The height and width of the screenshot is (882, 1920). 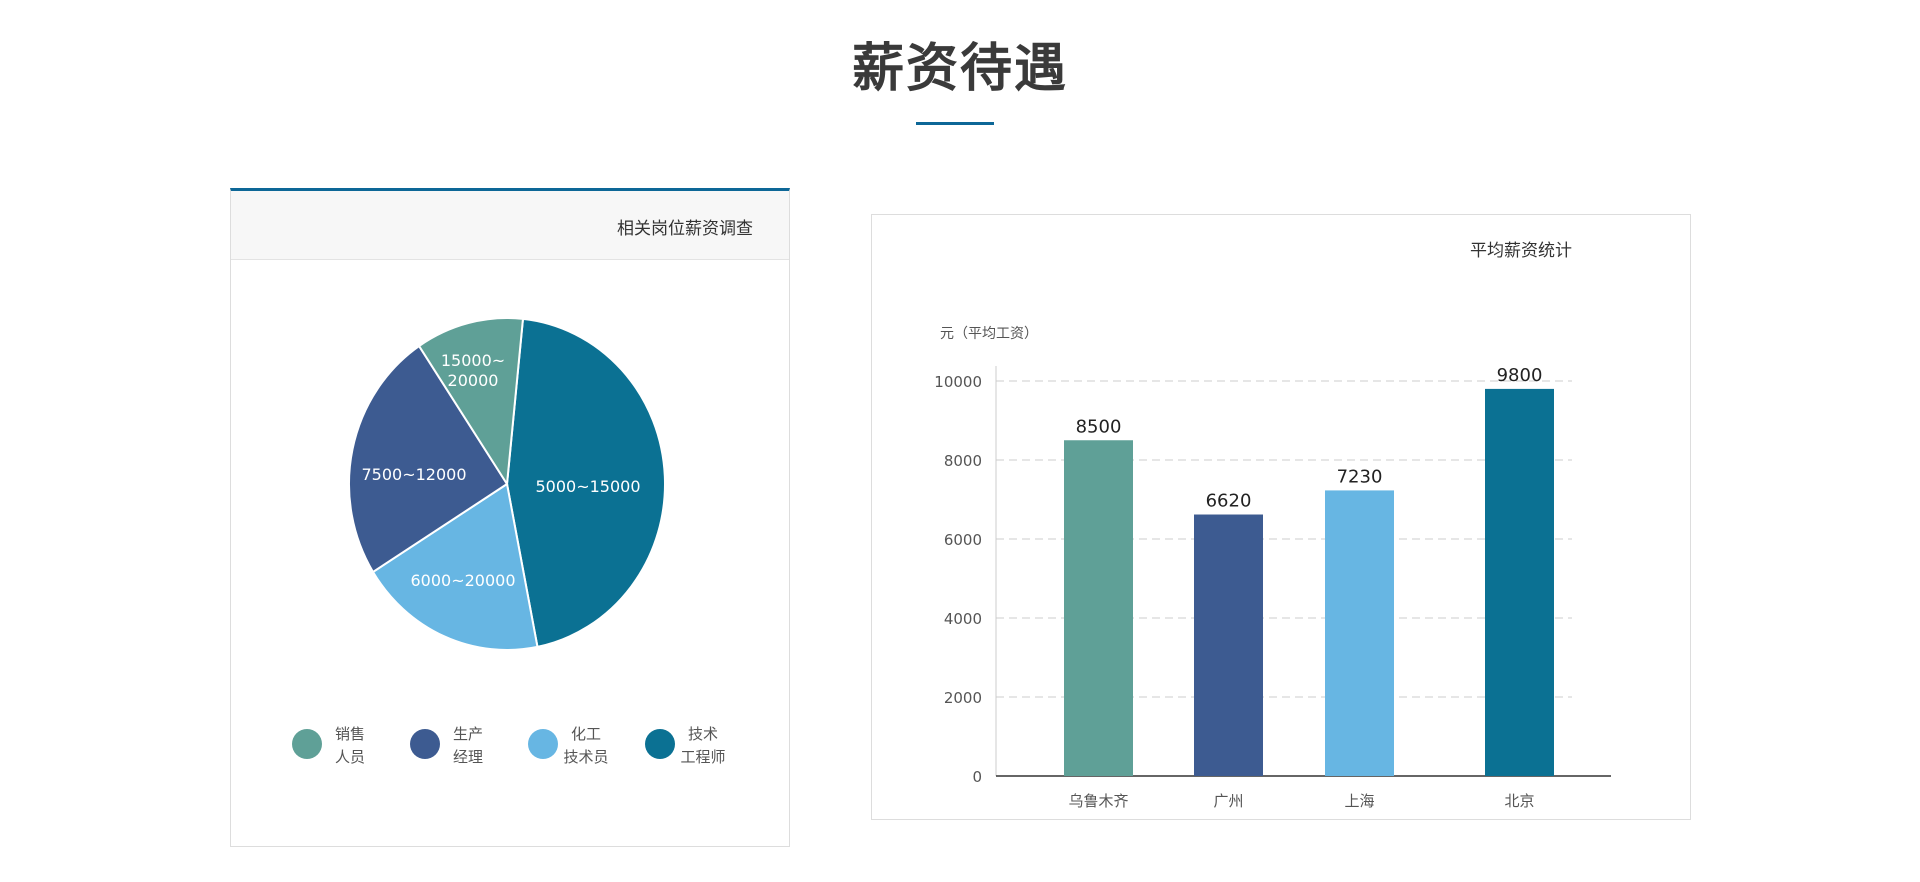 I want to click on bar-value-label: 7230, so click(x=1360, y=476).